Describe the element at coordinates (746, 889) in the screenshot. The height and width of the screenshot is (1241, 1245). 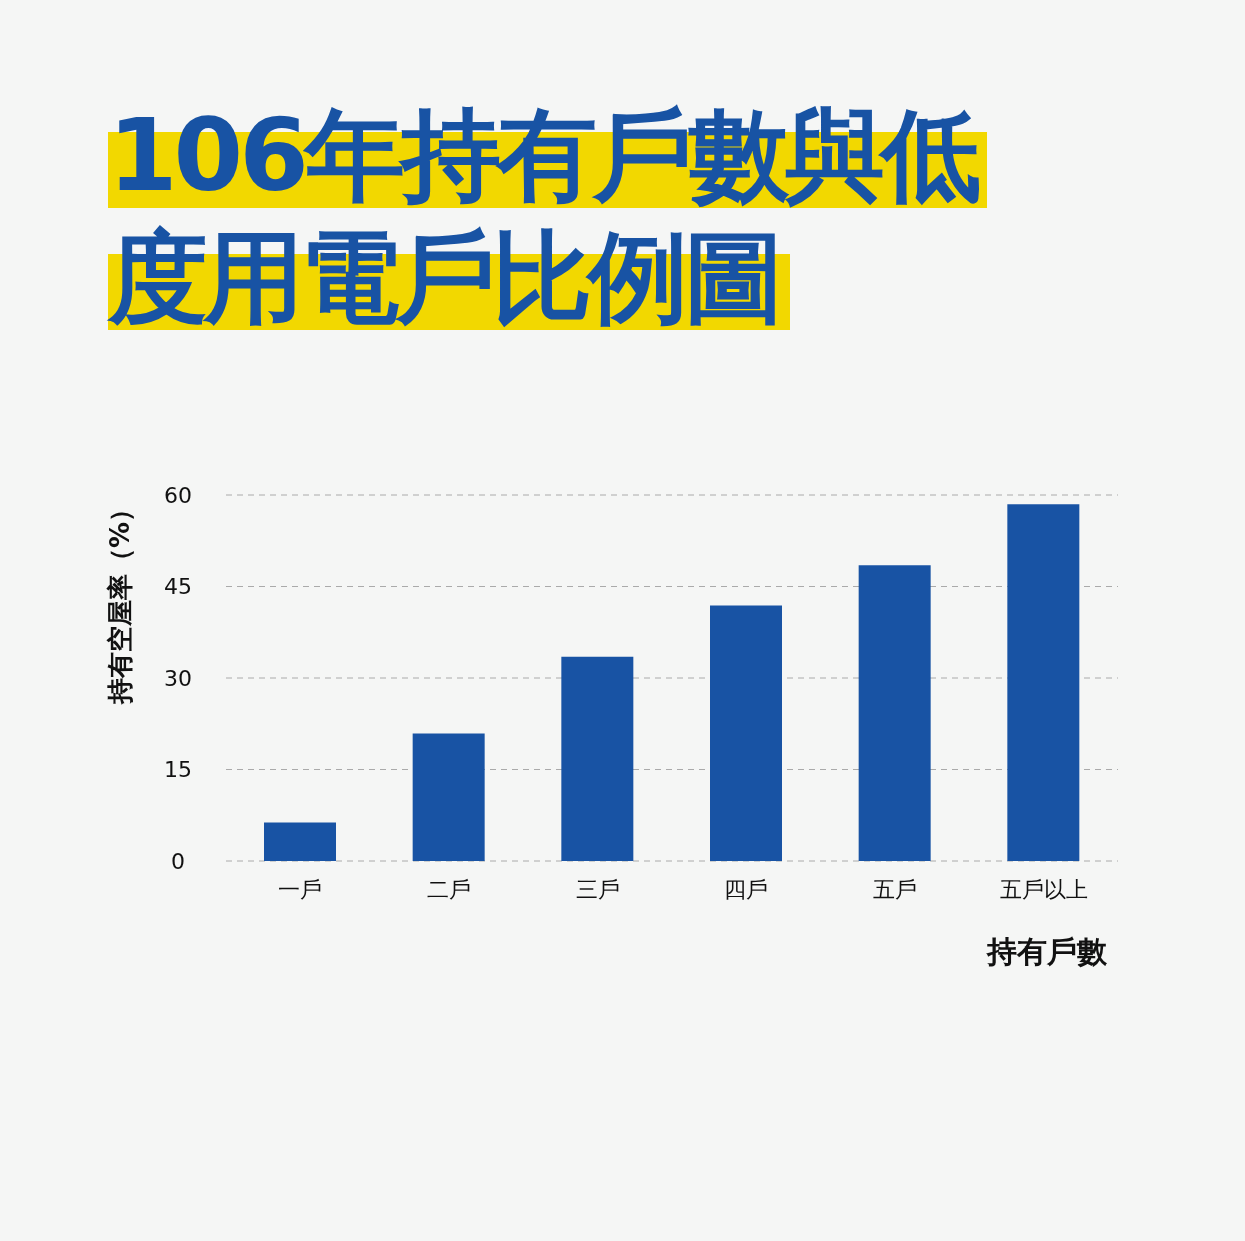
I see `x-tick-label: 四戶` at that location.